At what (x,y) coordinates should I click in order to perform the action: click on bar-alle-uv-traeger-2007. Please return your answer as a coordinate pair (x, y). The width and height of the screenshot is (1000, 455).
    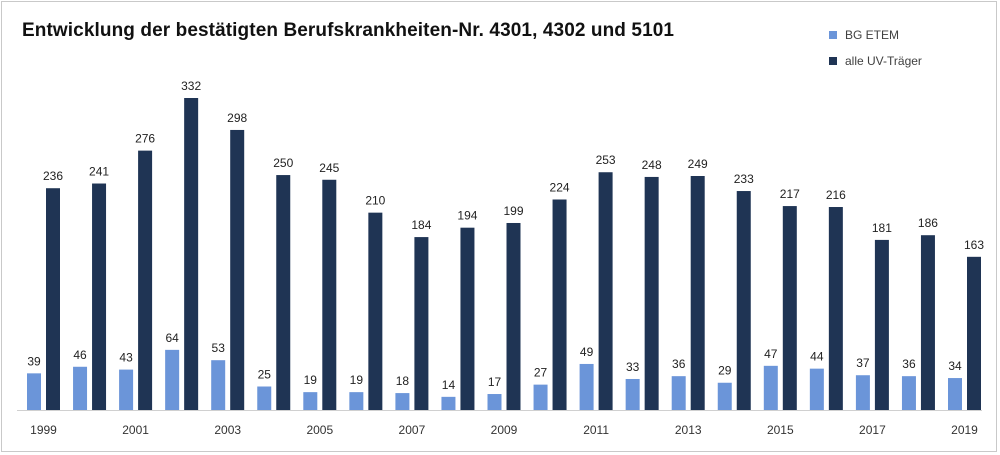
    Looking at the image, I should click on (421, 323).